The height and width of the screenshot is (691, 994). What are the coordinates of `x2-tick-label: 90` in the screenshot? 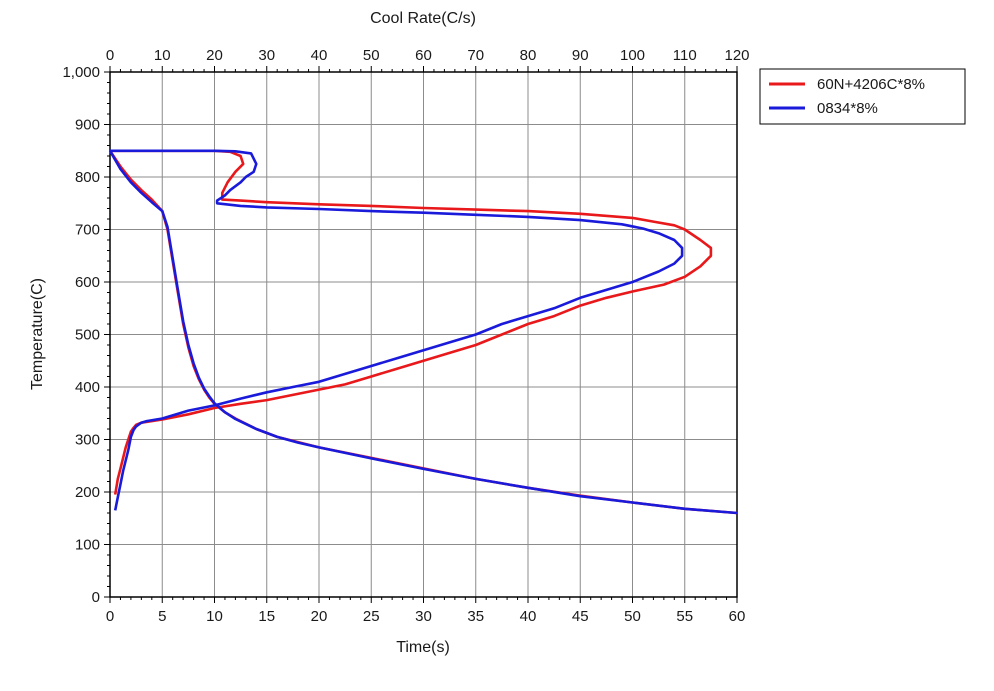 It's located at (580, 55).